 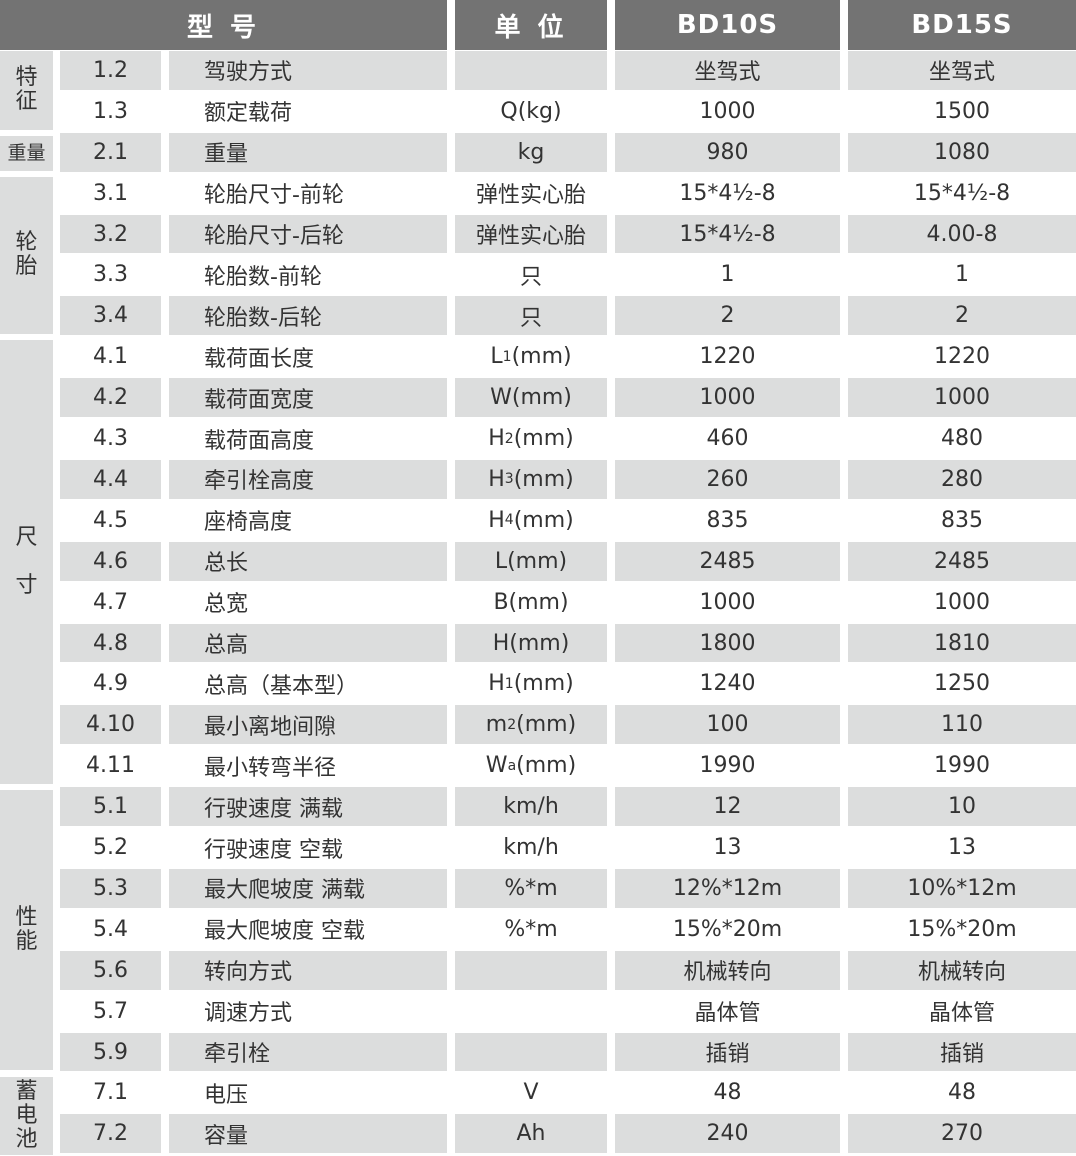 I want to click on row-name: 转向方式, so click(x=308, y=970).